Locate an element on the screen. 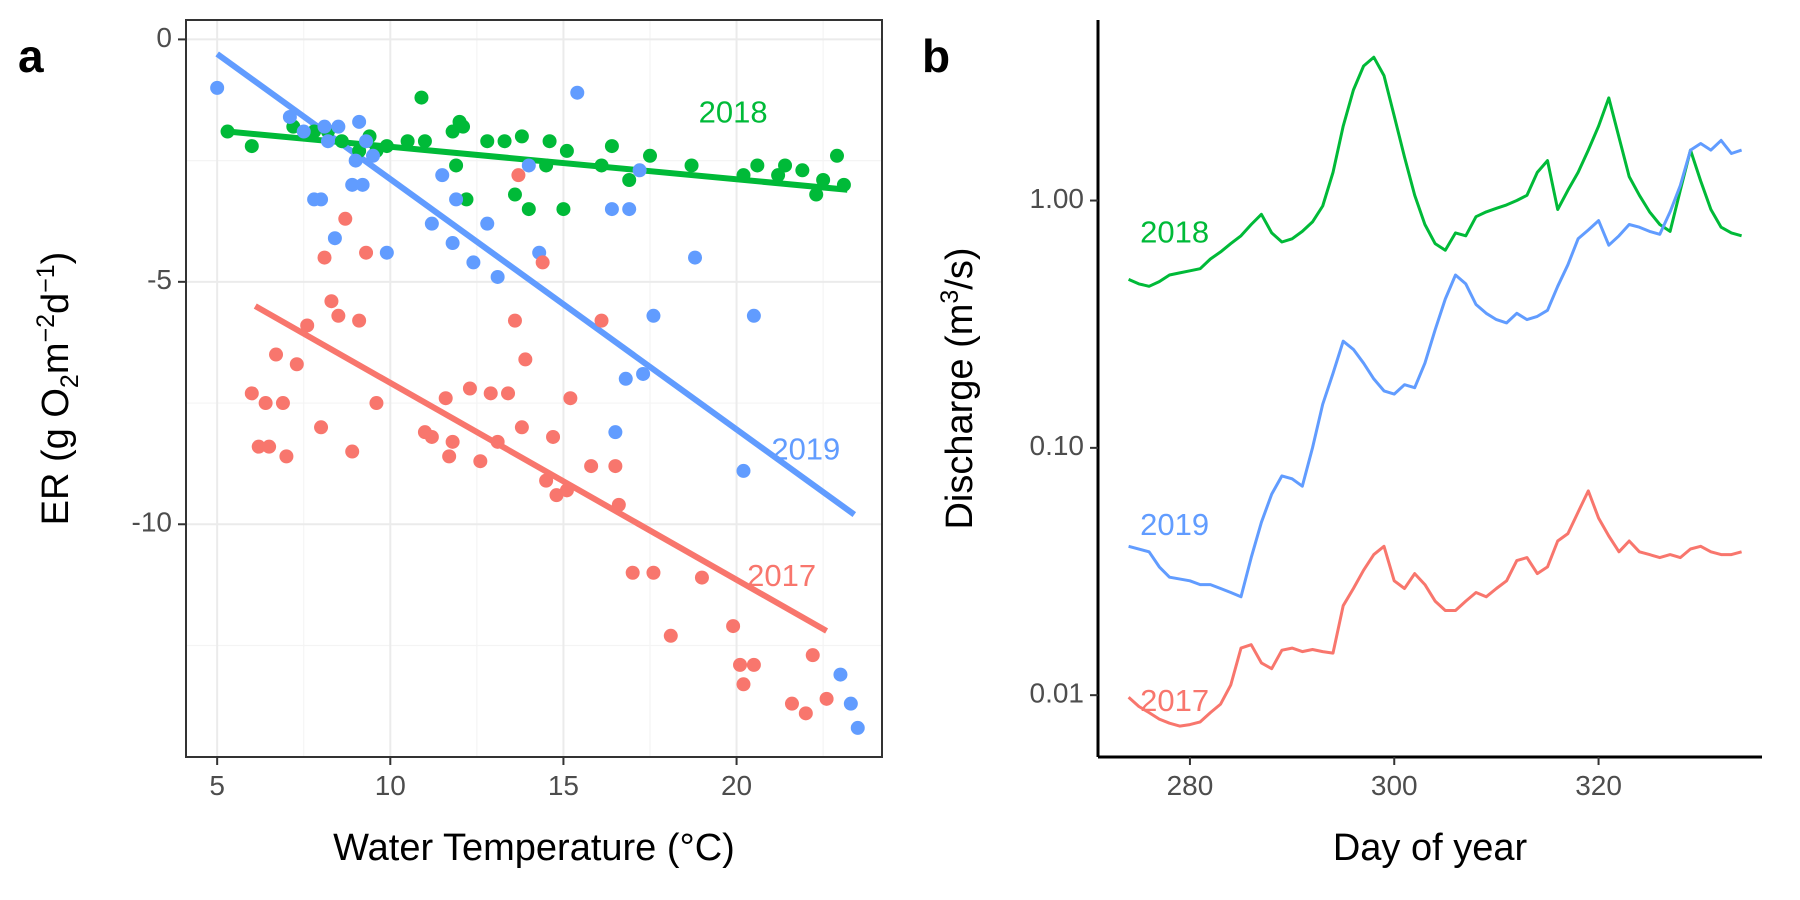 This screenshot has width=1800, height=900. series-label-2019: 2019 is located at coordinates (805, 449).